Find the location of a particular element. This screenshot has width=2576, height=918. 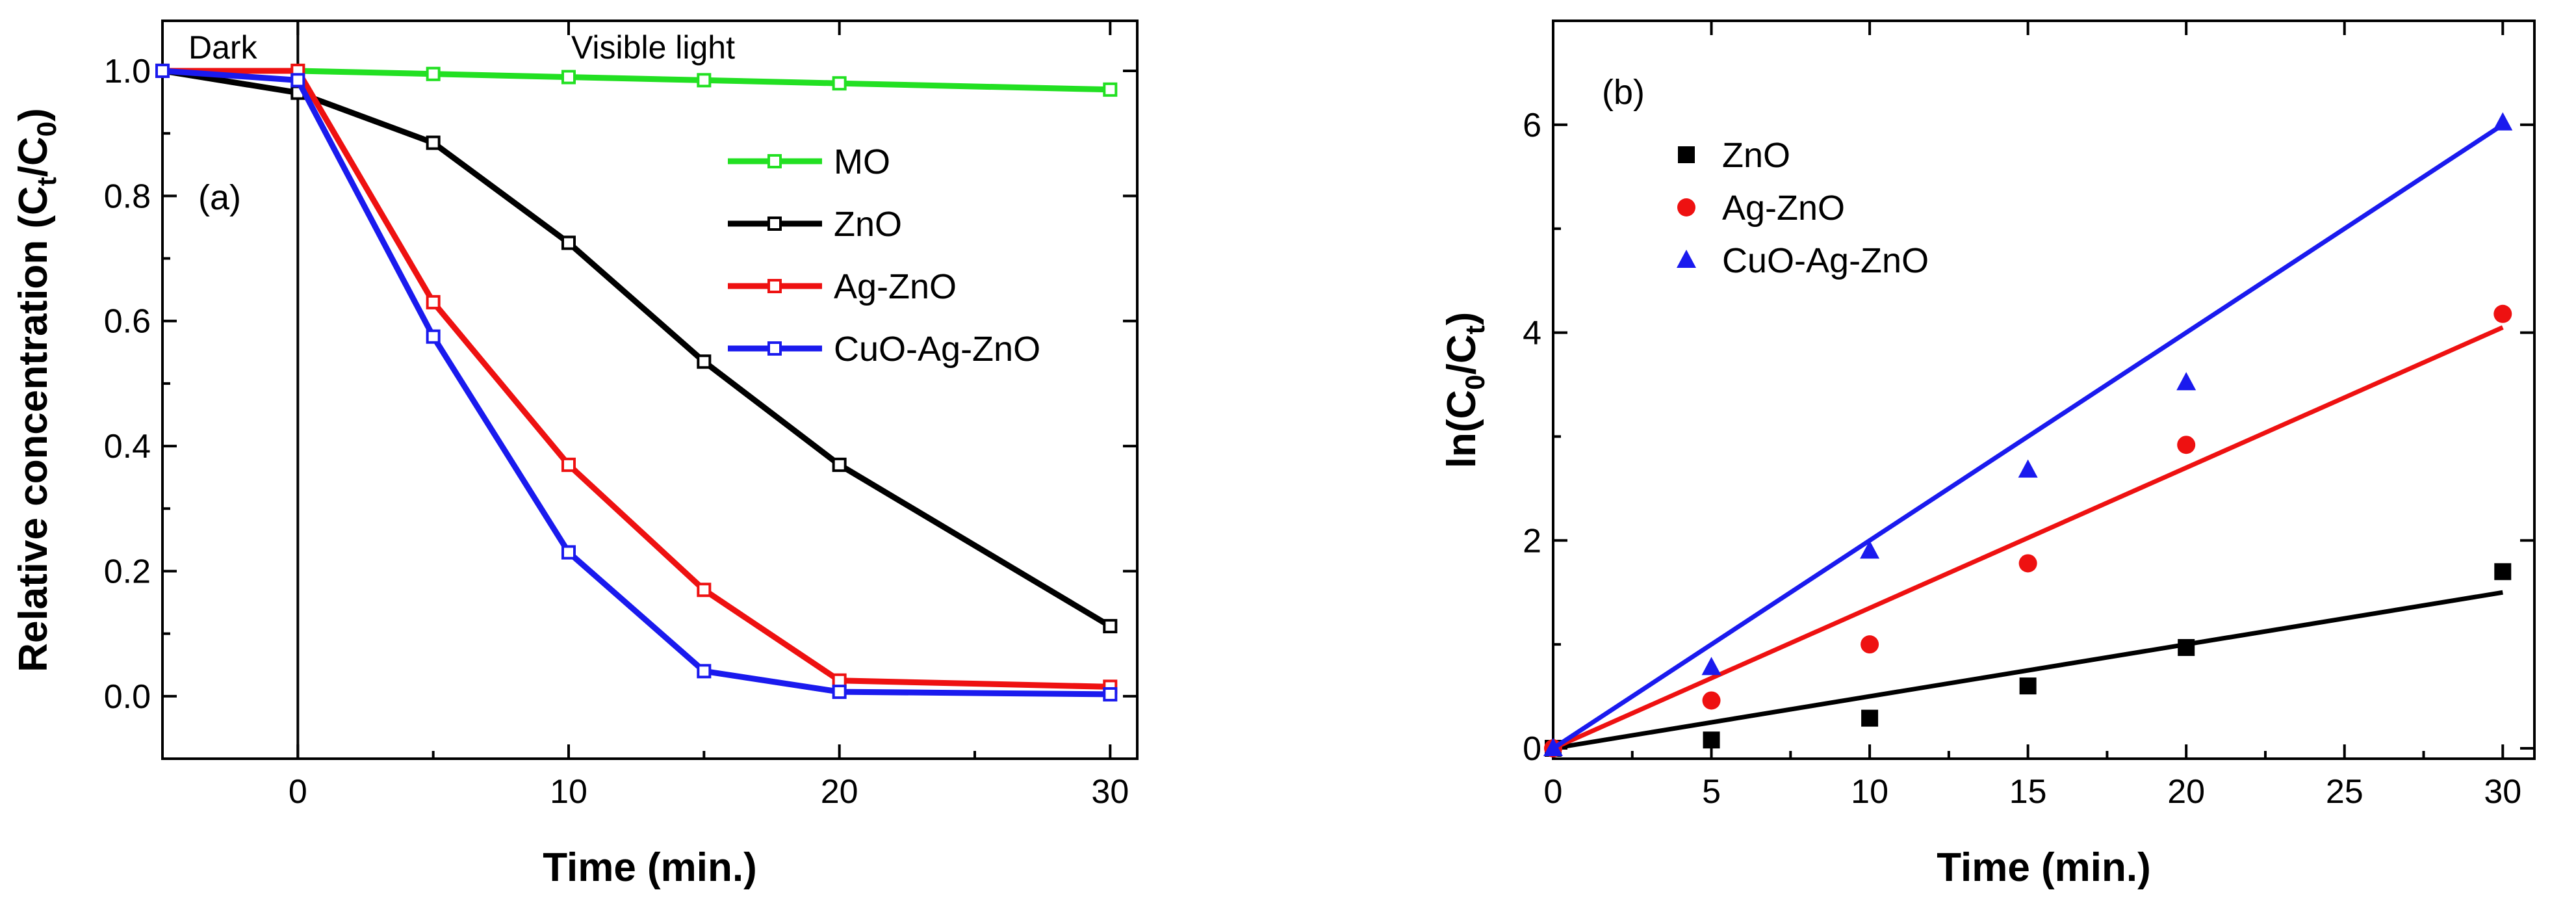

y-tick-label: 0.2 is located at coordinates (127, 571).